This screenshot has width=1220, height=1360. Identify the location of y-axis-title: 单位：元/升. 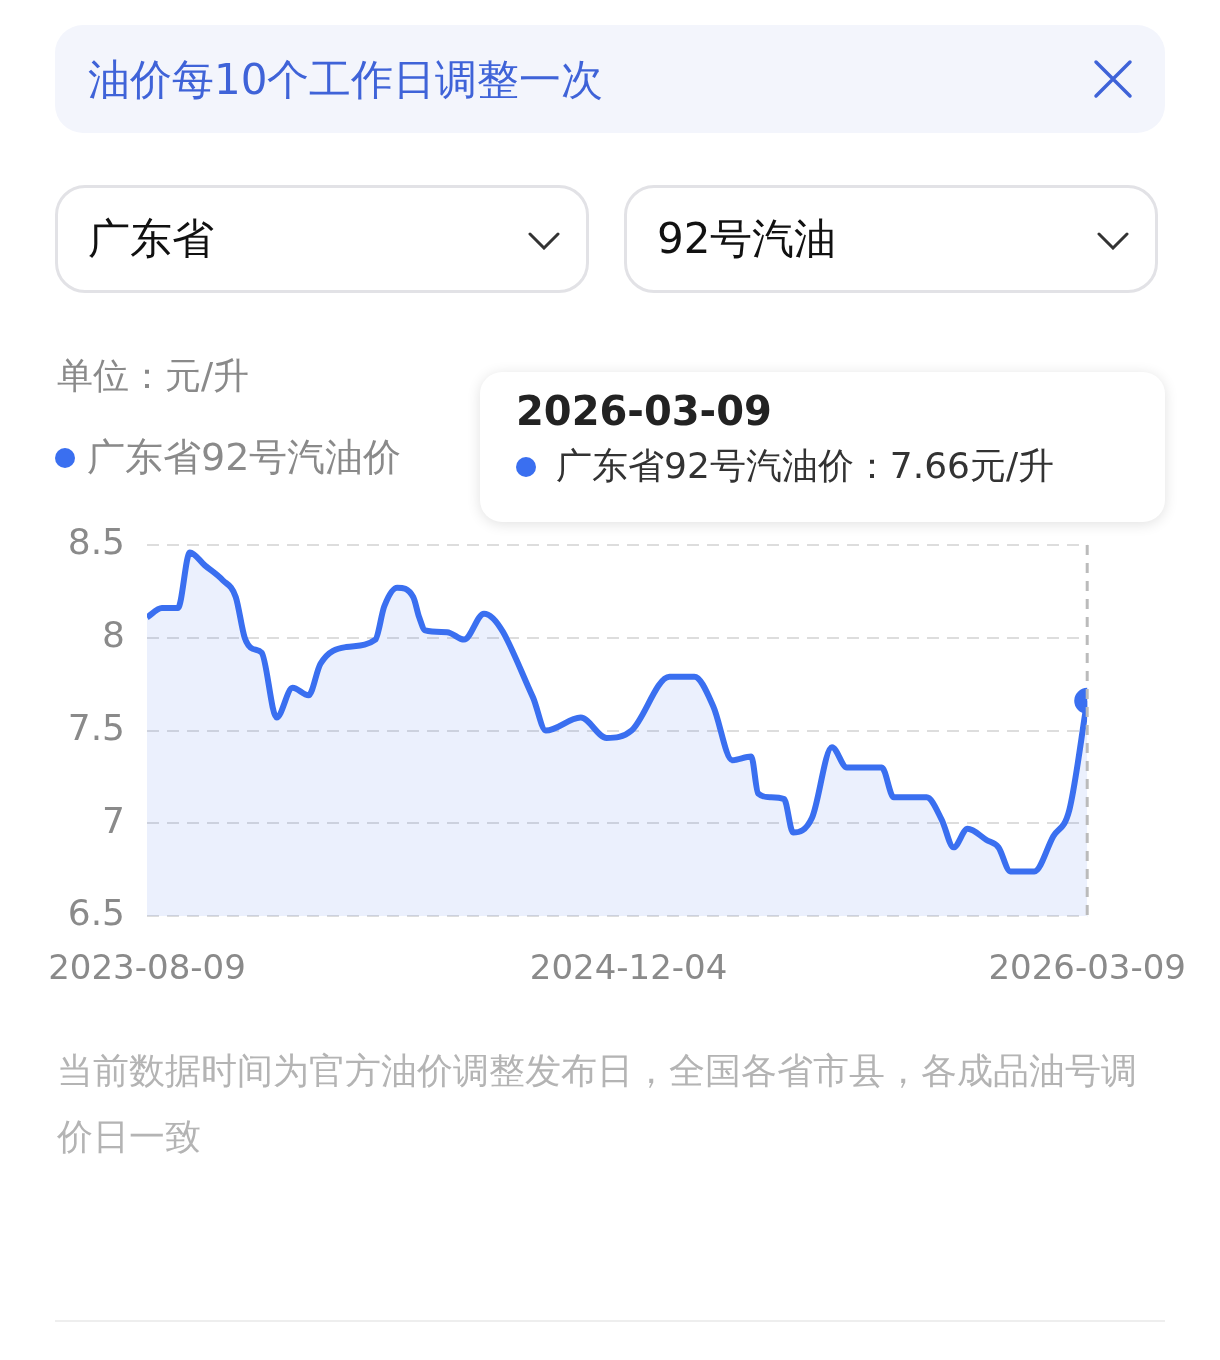
(153, 376).